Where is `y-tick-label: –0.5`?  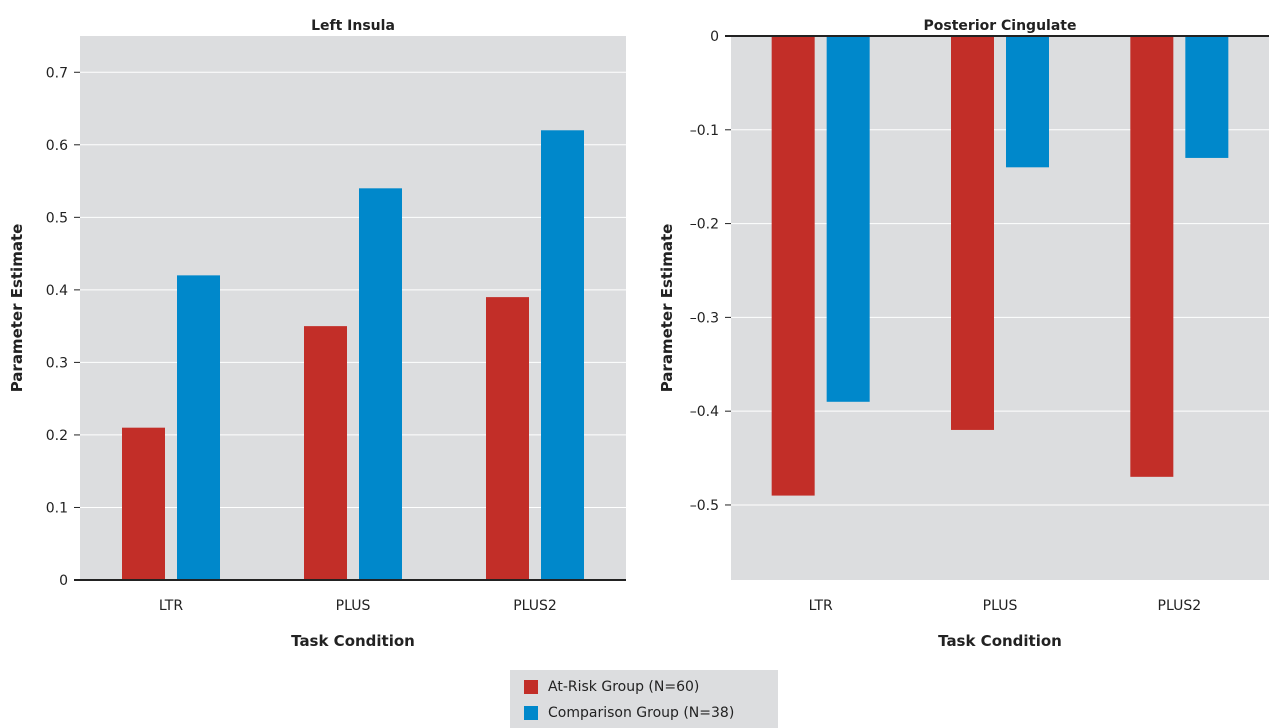 y-tick-label: –0.5 is located at coordinates (704, 506).